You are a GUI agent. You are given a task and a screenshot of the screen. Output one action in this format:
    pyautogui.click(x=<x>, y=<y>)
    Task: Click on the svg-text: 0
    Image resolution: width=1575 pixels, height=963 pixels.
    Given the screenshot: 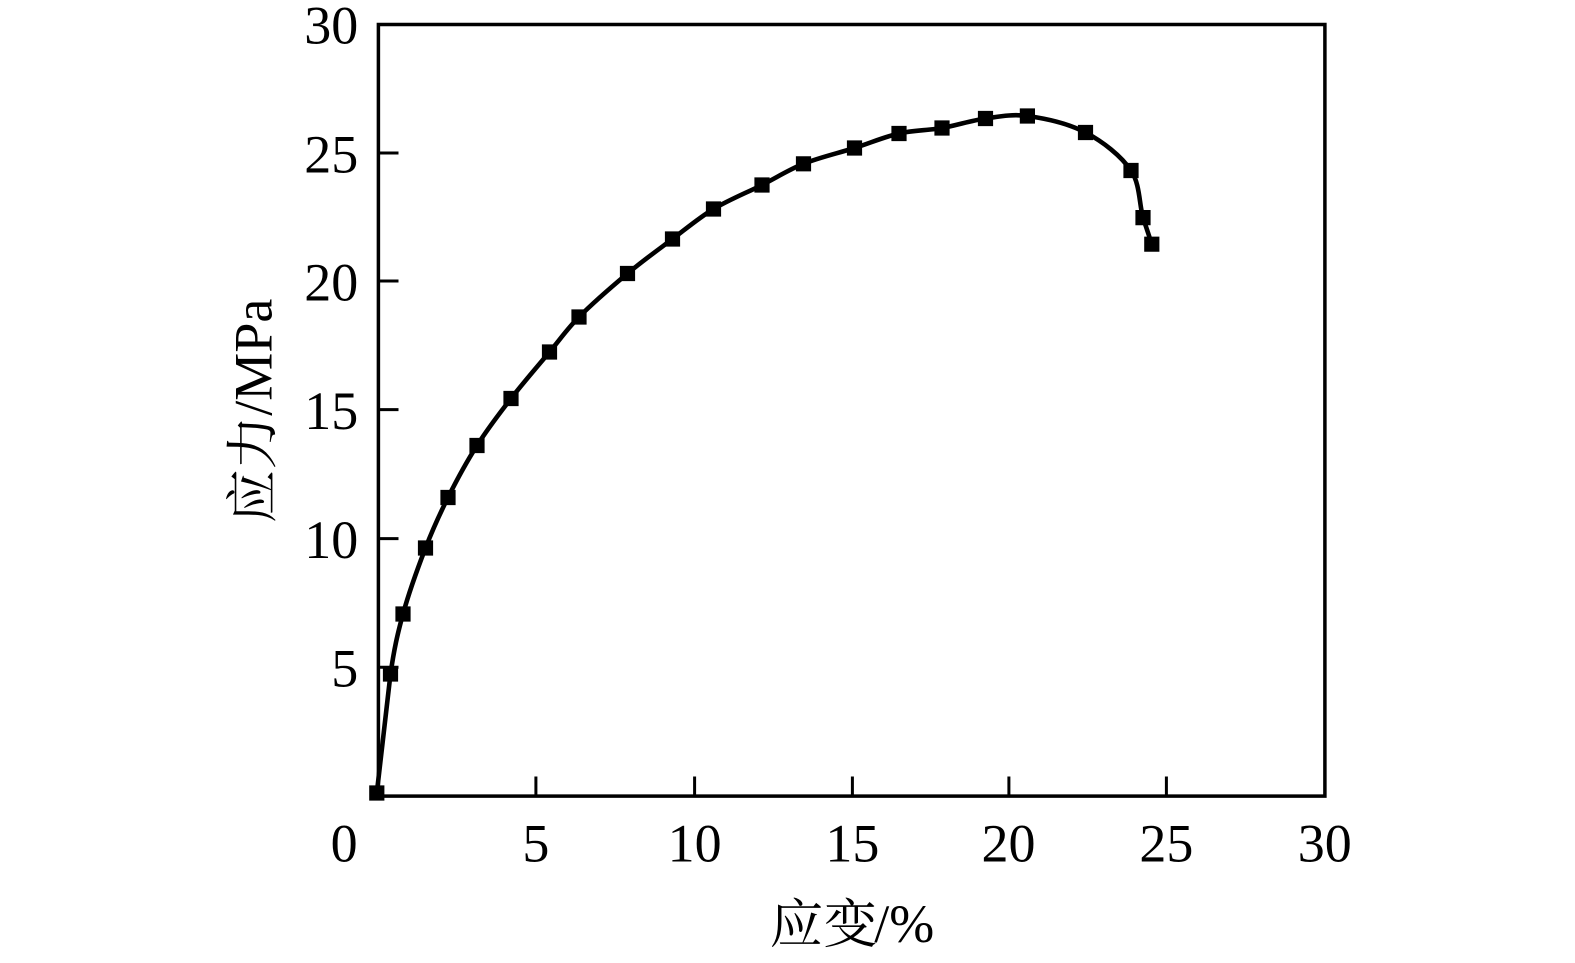 What is the action you would take?
    pyautogui.click(x=344, y=843)
    